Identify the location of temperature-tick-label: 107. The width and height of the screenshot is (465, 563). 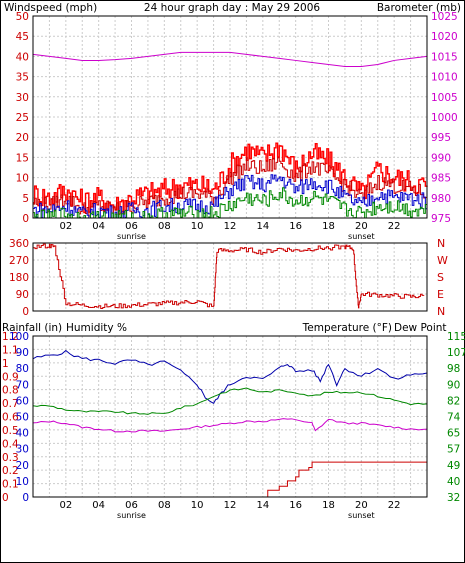
(456, 353).